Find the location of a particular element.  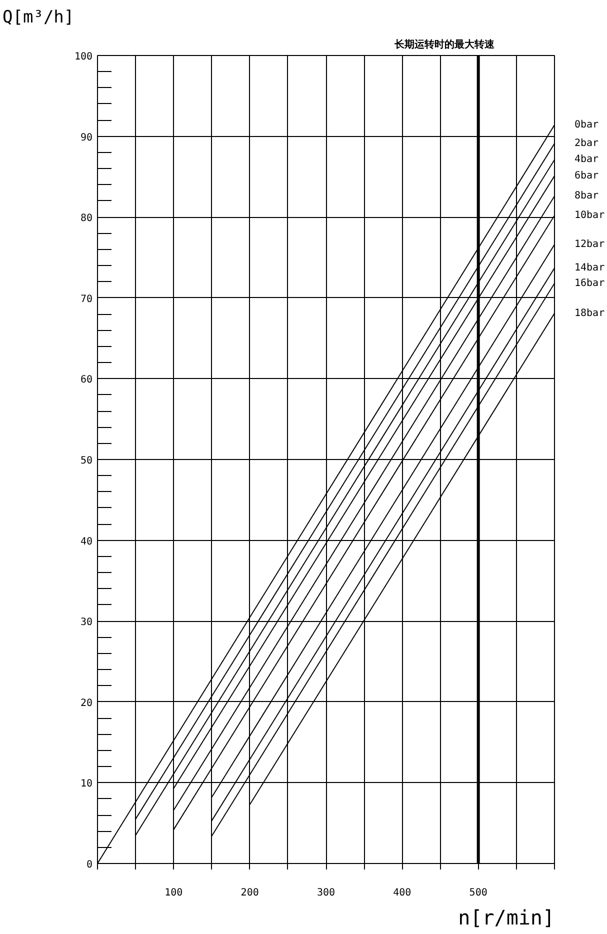

y-tick-label: 100 is located at coordinates (83, 57).